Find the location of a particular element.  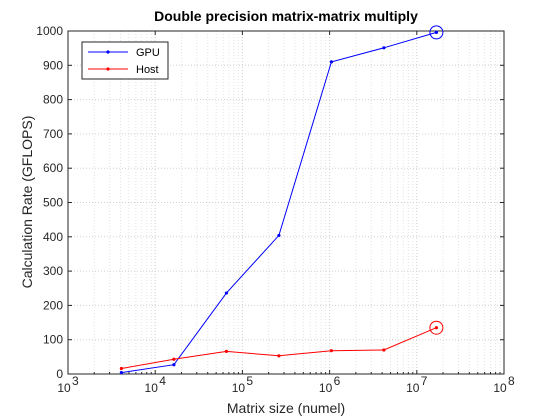

legend-label-host: Host is located at coordinates (147, 70).